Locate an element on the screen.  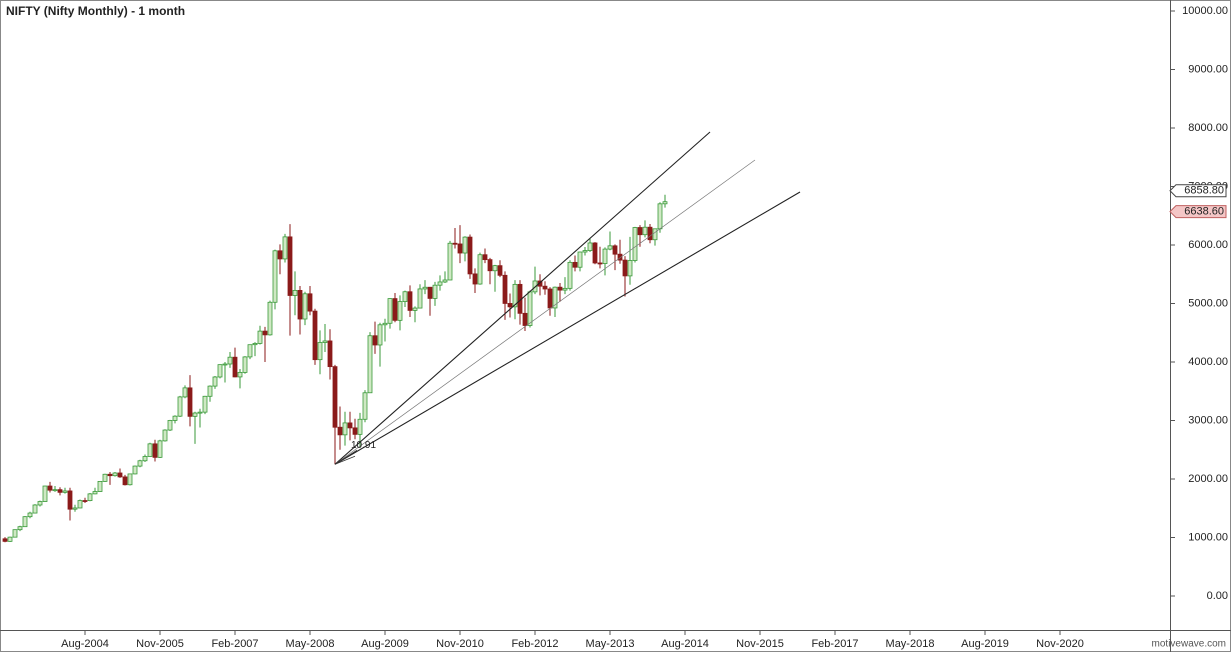
x-tick-label: Feb-2012 is located at coordinates (534, 644).